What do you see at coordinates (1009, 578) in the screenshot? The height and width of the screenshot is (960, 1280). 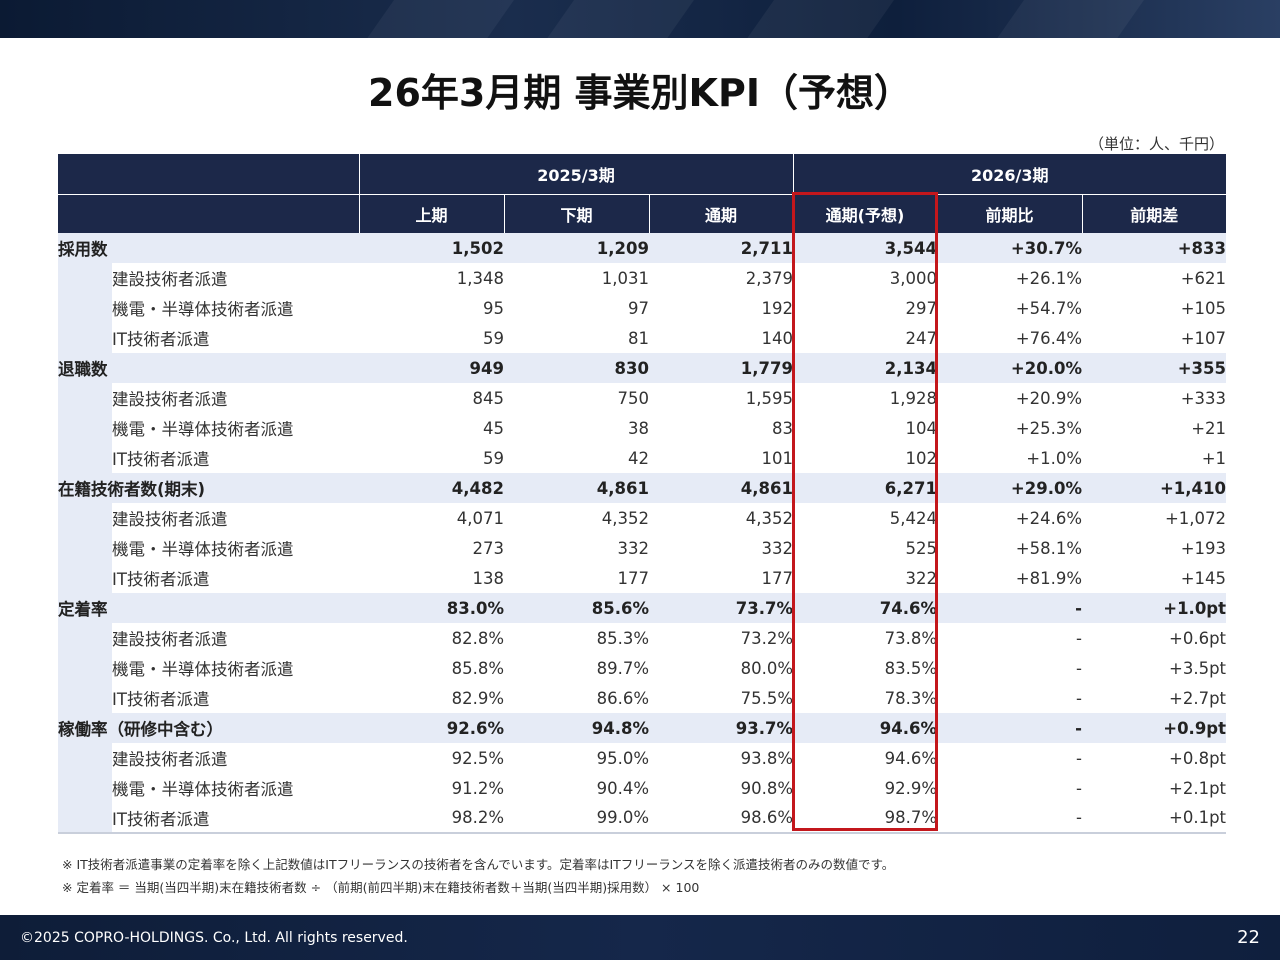 I see `cell-yoy-ratio: +81.9%` at bounding box center [1009, 578].